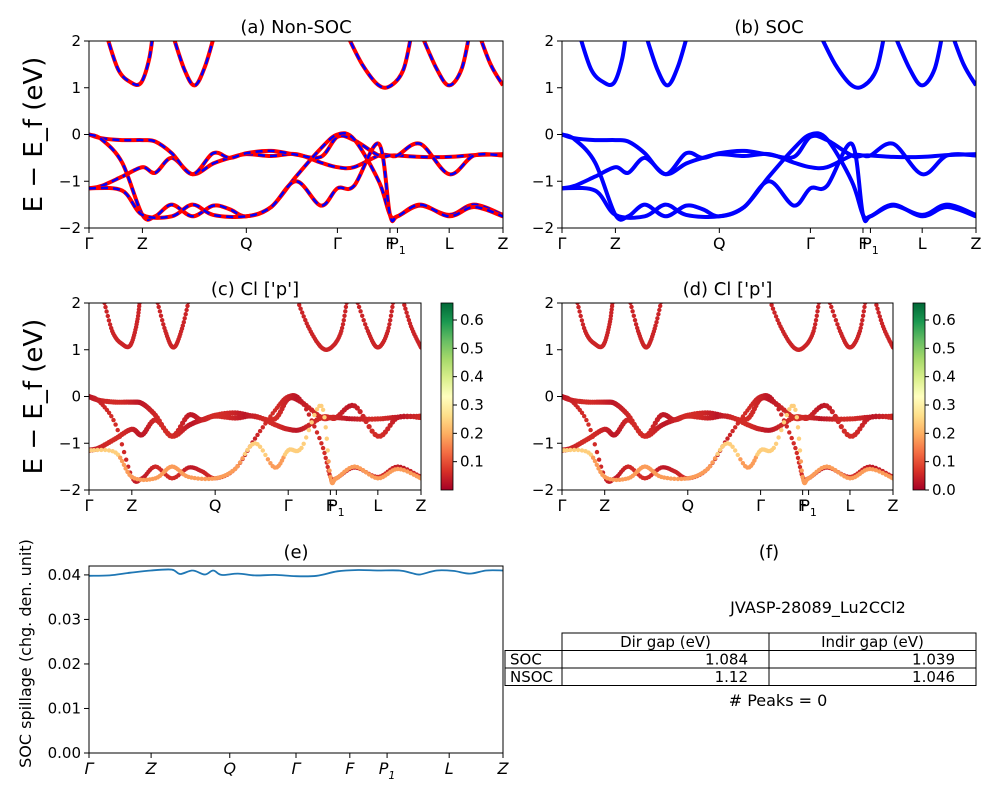 Image resolution: width=1000 pixels, height=800 pixels. I want to click on band-line-red, so click(296, 182).